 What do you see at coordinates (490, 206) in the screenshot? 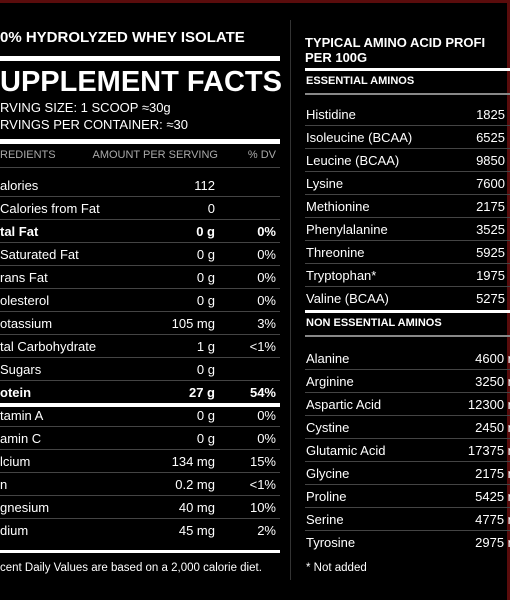
I see `amino-amount: 2175` at bounding box center [490, 206].